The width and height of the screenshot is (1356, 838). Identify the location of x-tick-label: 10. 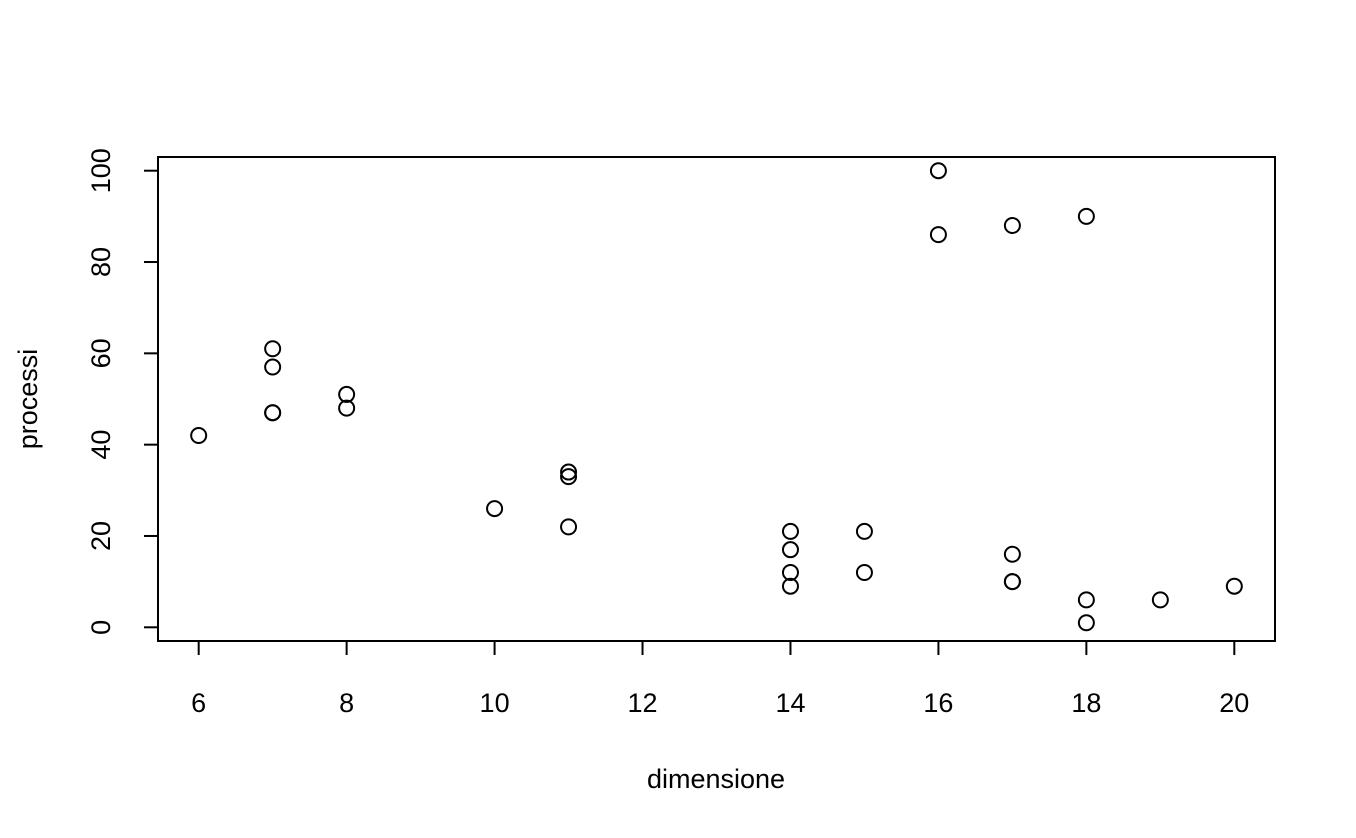
(495, 703).